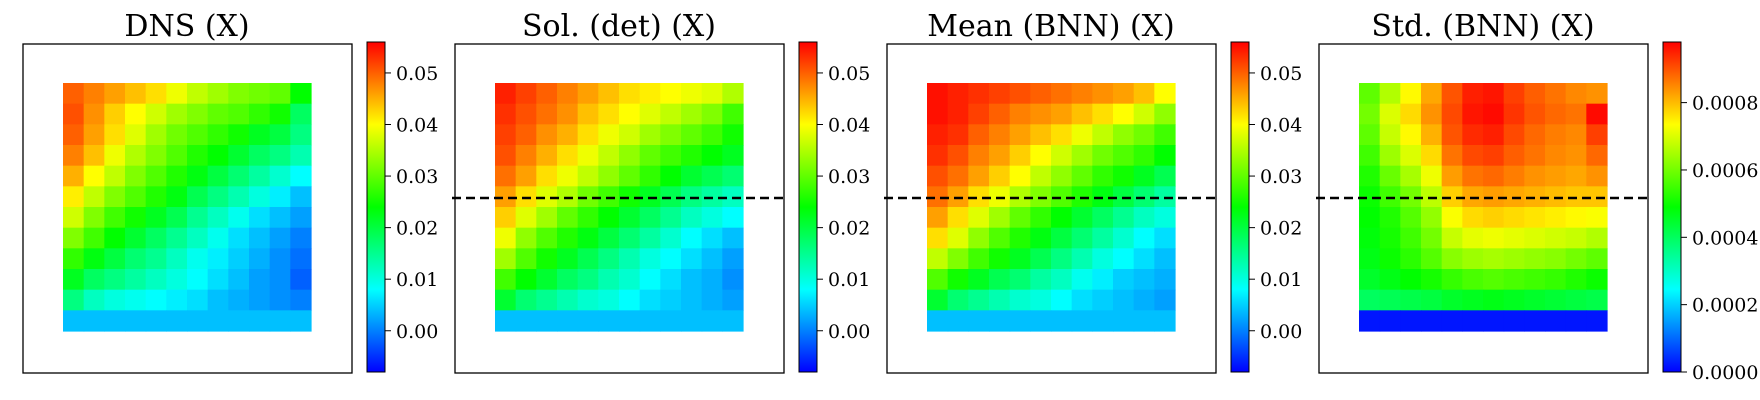 The image size is (1760, 400). What do you see at coordinates (849, 332) in the screenshot?
I see `colorbar-tick-label: 0.00` at bounding box center [849, 332].